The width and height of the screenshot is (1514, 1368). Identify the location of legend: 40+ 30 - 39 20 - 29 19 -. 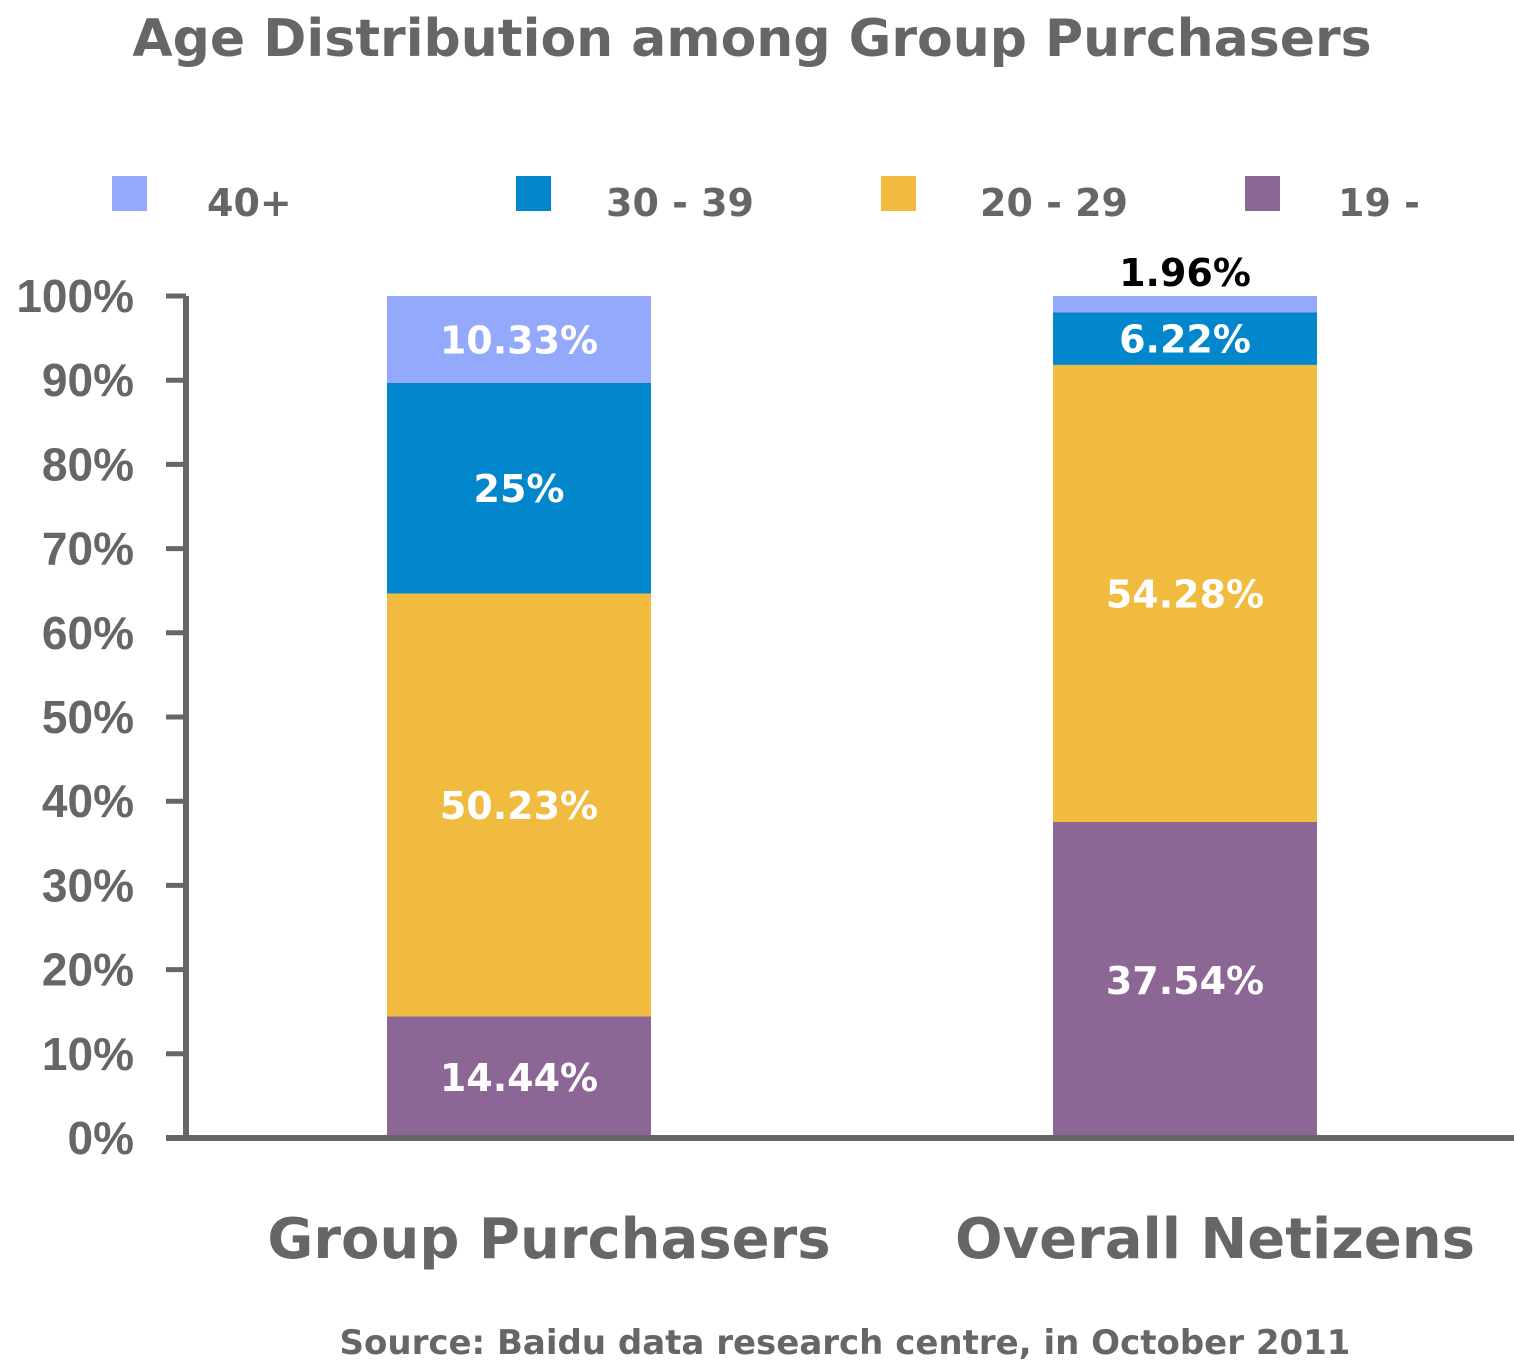
(766, 200).